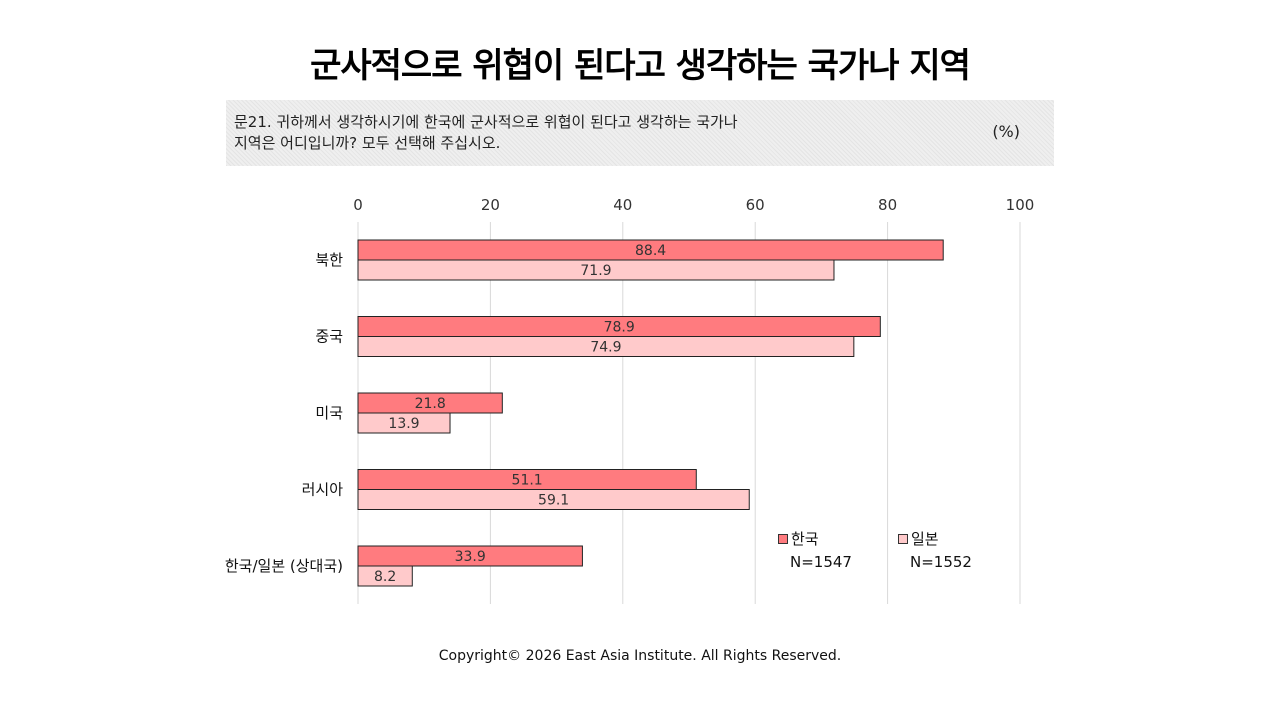 The image size is (1280, 720). I want to click on category-label: 한국/일본 (상대국), so click(284, 566).